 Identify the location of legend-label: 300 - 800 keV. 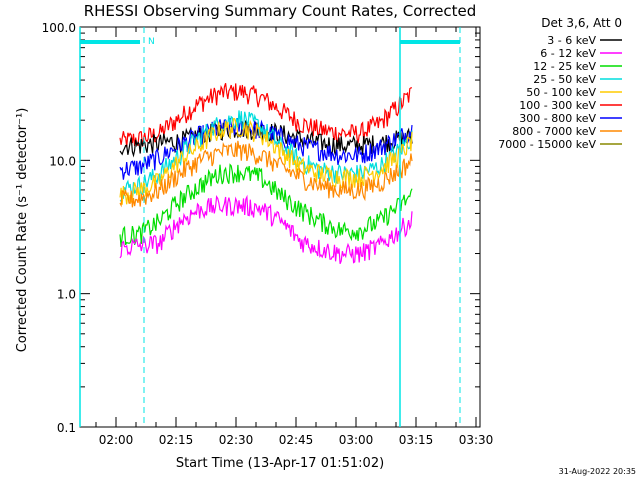
(557, 118).